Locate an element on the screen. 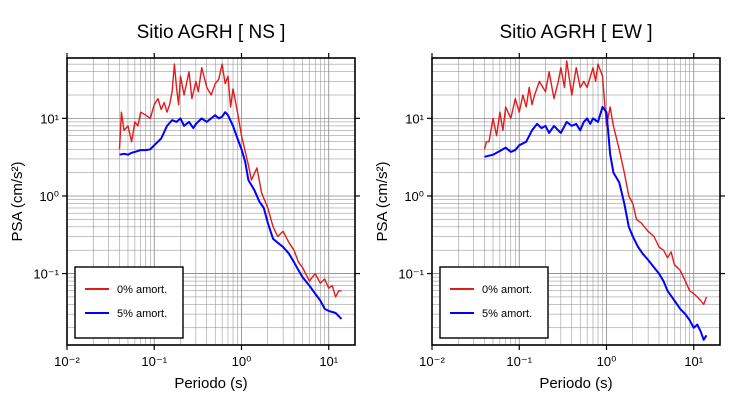  chart-title: Sitio AGRH [ EW ] is located at coordinates (575, 32).